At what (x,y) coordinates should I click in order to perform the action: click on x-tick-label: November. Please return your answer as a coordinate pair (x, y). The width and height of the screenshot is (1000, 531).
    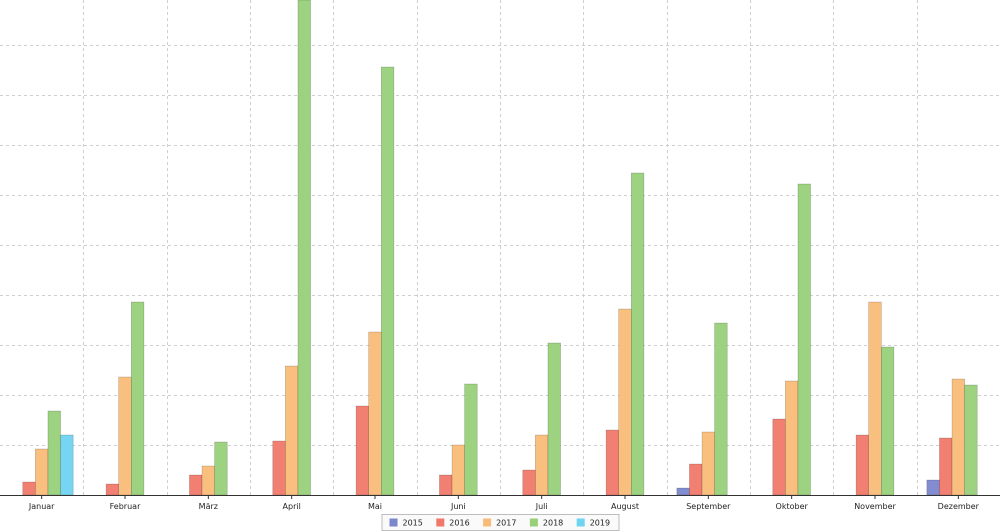
    Looking at the image, I should click on (875, 506).